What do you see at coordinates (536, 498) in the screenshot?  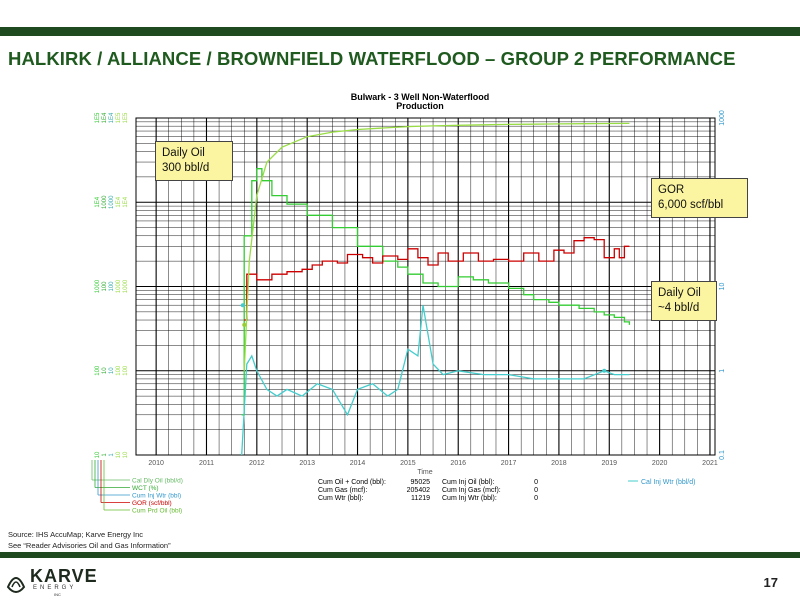 I see `stat-cum-inj-wtr-value: 0` at bounding box center [536, 498].